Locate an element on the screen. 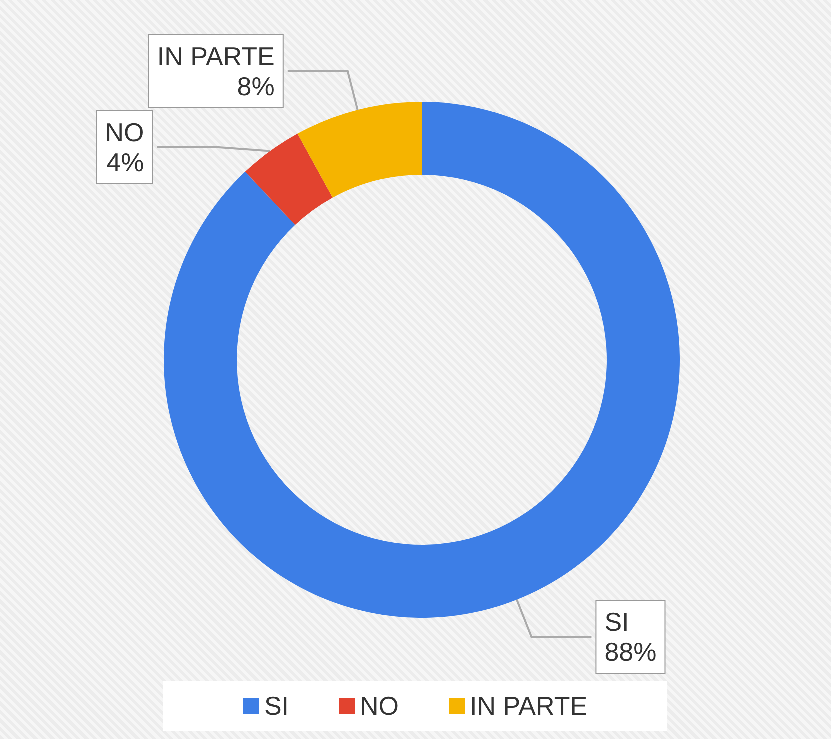  slice-label: NO is located at coordinates (124, 132).